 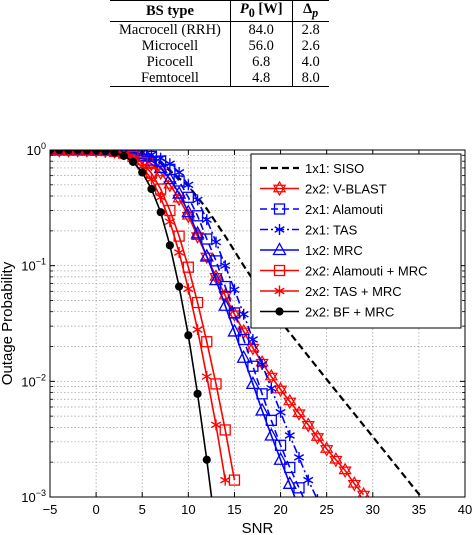 What do you see at coordinates (261, 29) in the screenshot?
I see `table-cell-p0: 84.0` at bounding box center [261, 29].